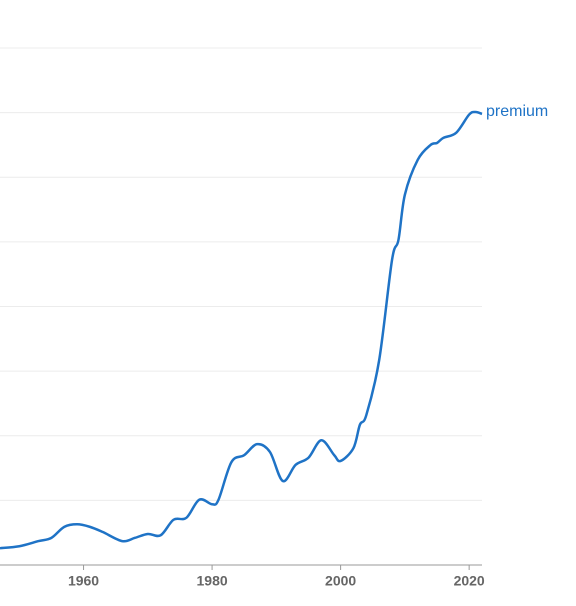  I want to click on x-tick-label: 1960, so click(83, 581).